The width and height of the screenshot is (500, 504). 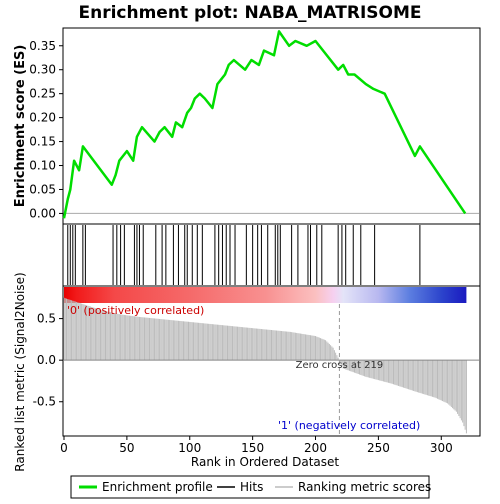 I want to click on rank-x-tick-label: 100, so click(x=189, y=448).